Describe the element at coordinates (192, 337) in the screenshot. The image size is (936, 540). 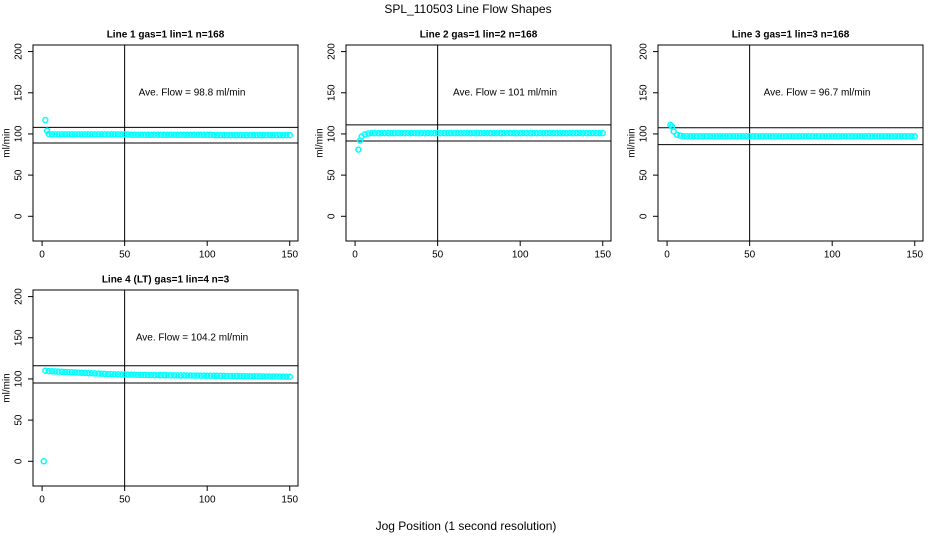
I see `annotation: Ave. Flow = 104.2 ml/min` at that location.